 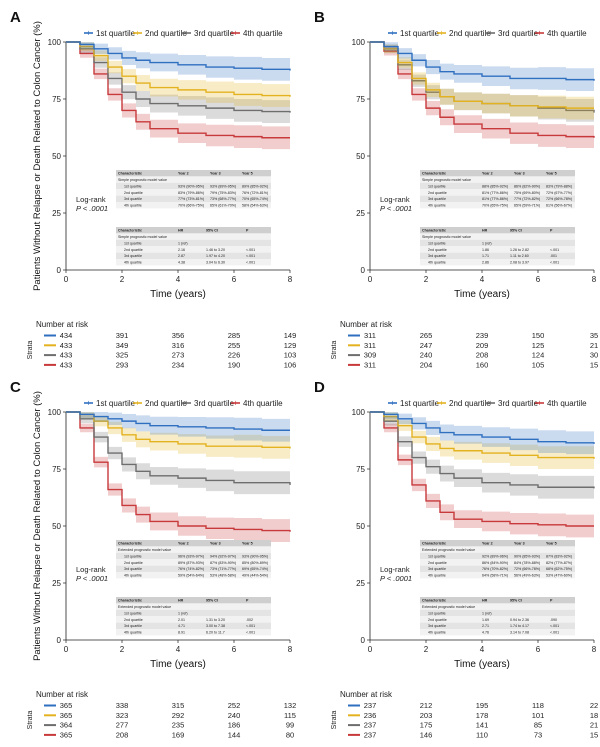 What do you see at coordinates (519, 256) in the screenshot?
I see `table-cell: 1.11 to 2.60` at bounding box center [519, 256].